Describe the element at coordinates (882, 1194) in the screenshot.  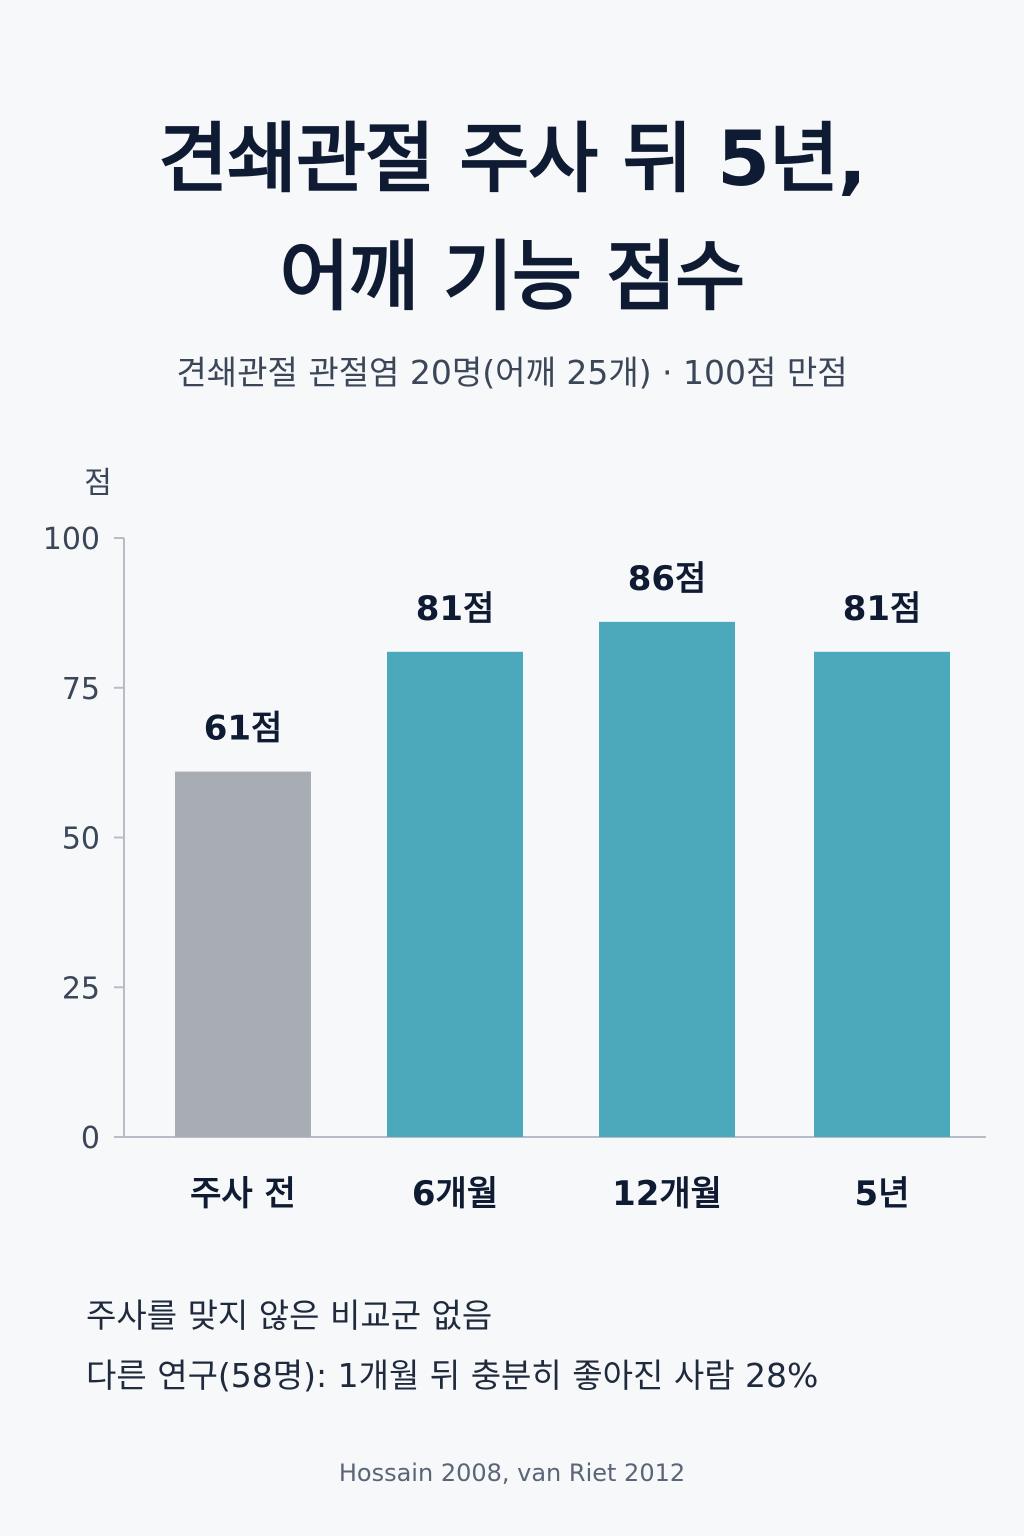
I see `x-tick-label: 5년` at that location.